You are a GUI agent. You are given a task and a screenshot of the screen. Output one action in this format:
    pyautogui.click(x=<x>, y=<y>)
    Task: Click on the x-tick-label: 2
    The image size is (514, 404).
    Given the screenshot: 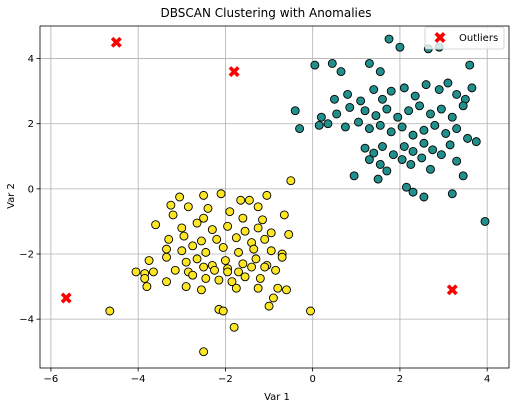 What is the action you would take?
    pyautogui.click(x=400, y=379)
    